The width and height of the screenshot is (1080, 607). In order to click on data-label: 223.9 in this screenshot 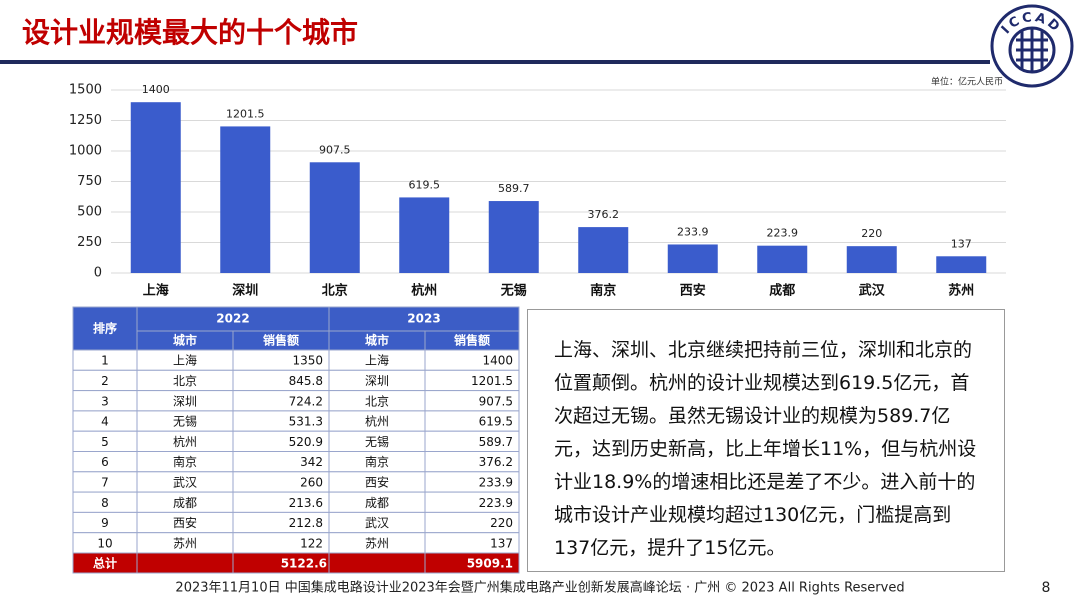, I will do `click(783, 233)`.